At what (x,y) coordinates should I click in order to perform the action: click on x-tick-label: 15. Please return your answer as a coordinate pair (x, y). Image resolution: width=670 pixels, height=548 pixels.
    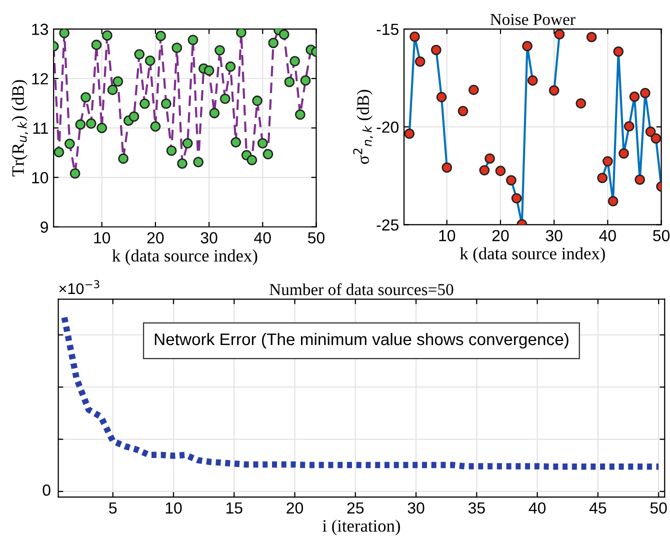
    Looking at the image, I should click on (234, 508).